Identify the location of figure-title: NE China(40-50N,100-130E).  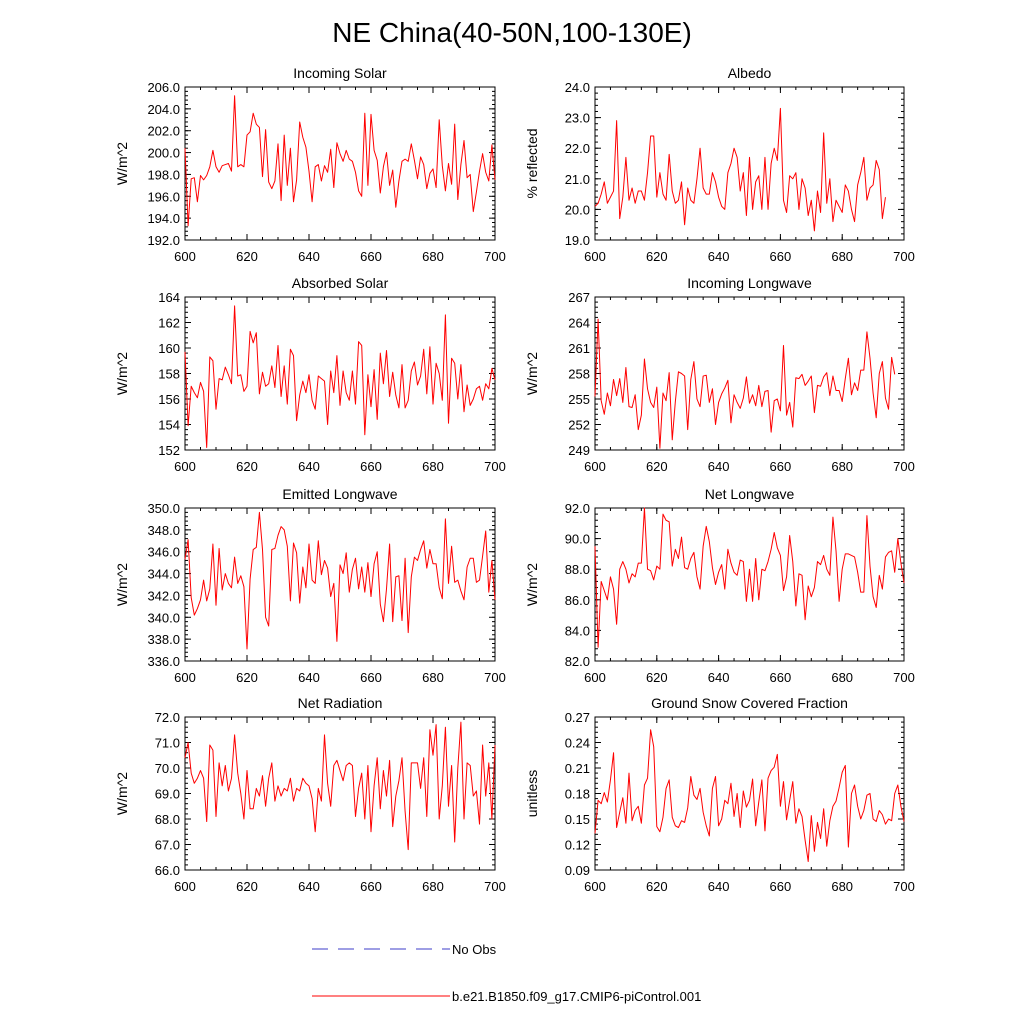
(512, 32).